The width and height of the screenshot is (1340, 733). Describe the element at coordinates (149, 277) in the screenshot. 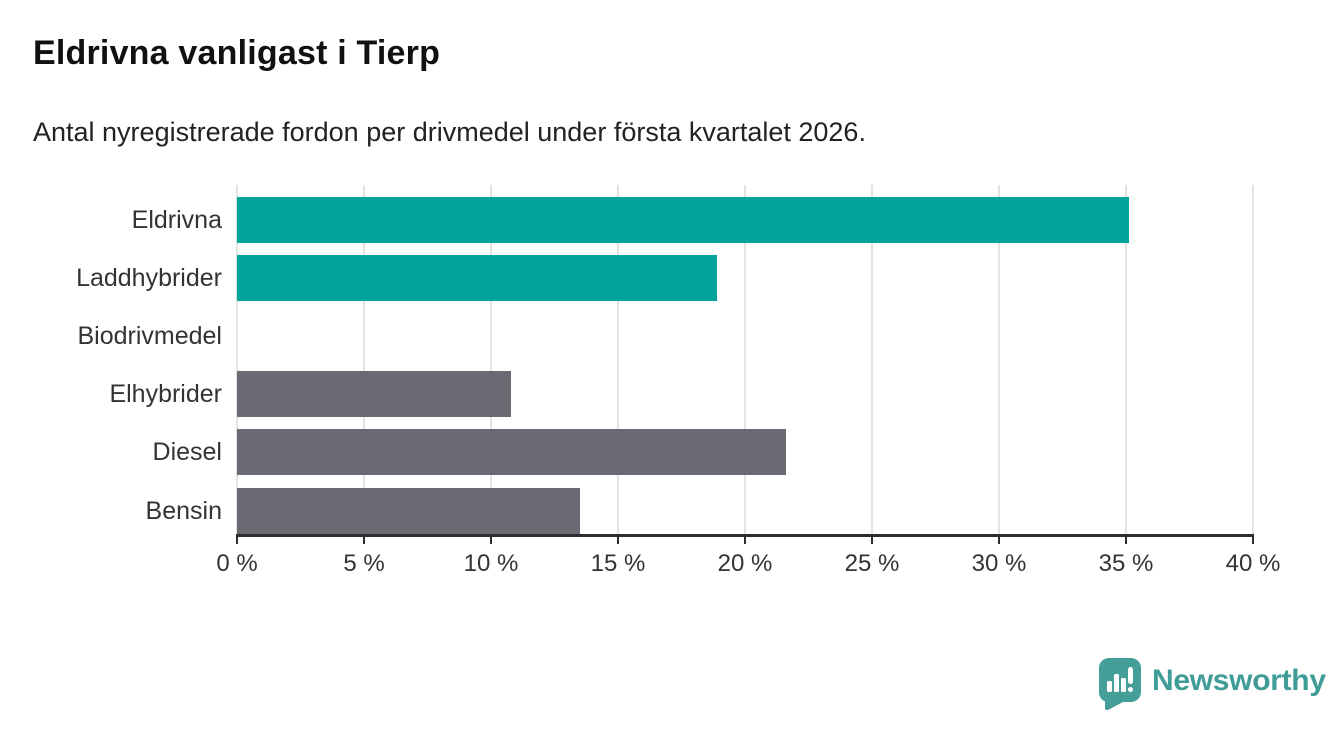

I see `category-label-laddhybrider: Laddhybrider` at that location.